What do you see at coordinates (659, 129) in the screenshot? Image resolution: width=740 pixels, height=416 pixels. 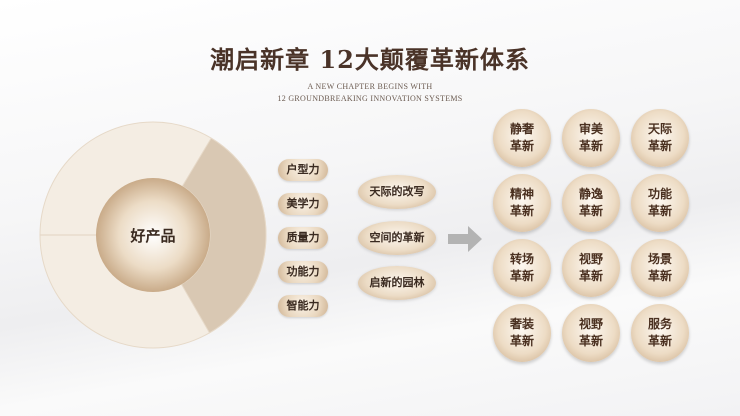 I see `innovation-label: 天际` at bounding box center [659, 129].